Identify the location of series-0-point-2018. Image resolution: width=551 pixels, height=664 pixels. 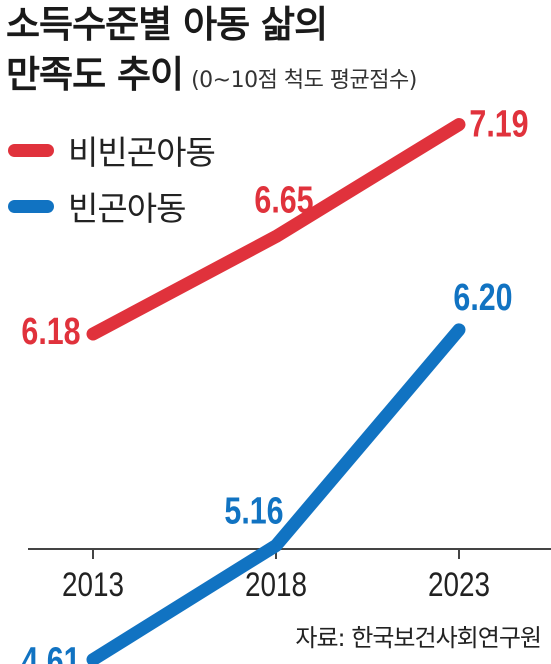
(276, 236).